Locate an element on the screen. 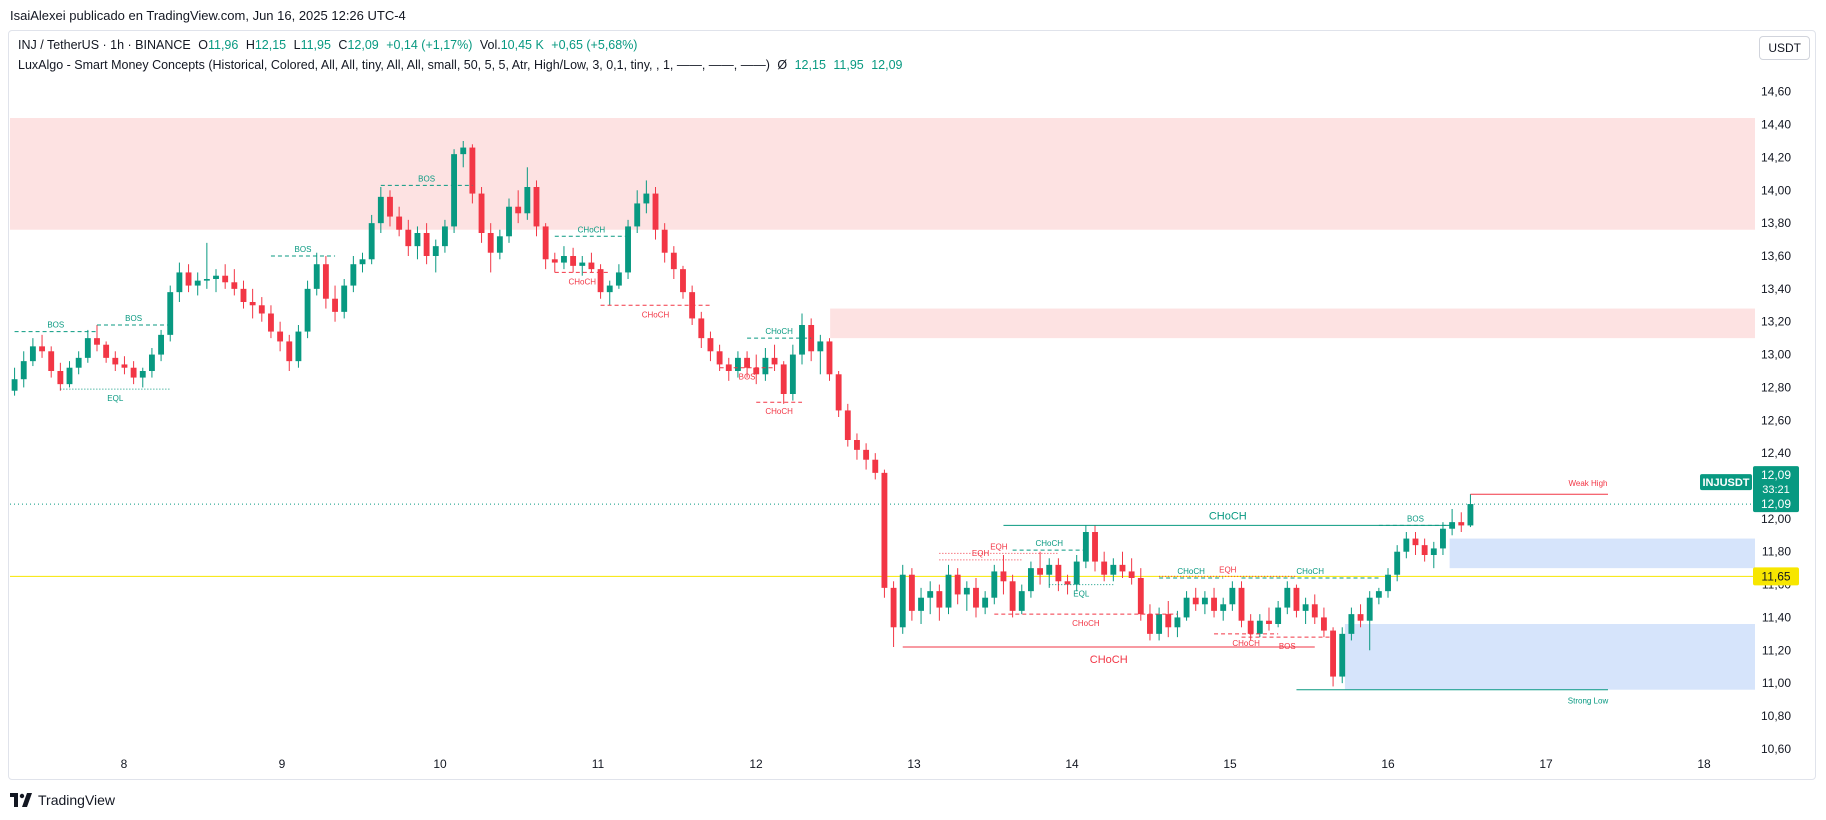 This screenshot has height=820, width=1826. currency-button: USDT is located at coordinates (1784, 48).